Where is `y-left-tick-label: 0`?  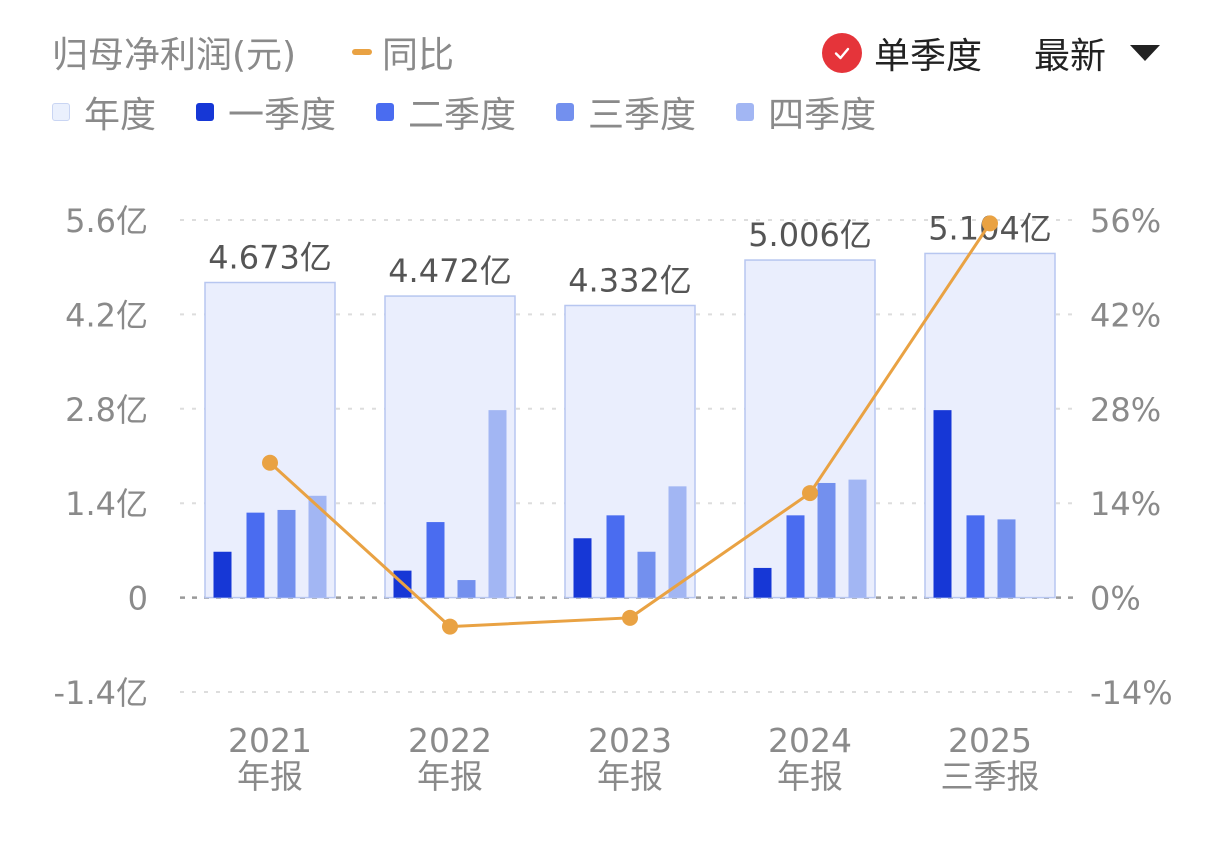 y-left-tick-label: 0 is located at coordinates (138, 599).